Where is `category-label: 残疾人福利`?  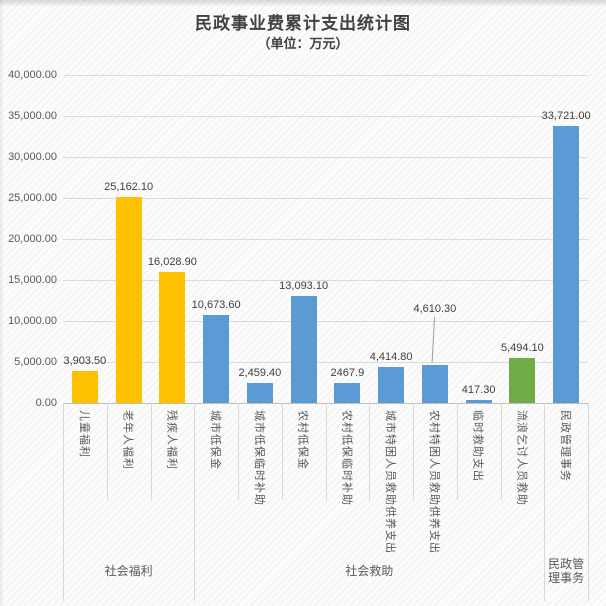
category-label: 残疾人福利 is located at coordinates (173, 484).